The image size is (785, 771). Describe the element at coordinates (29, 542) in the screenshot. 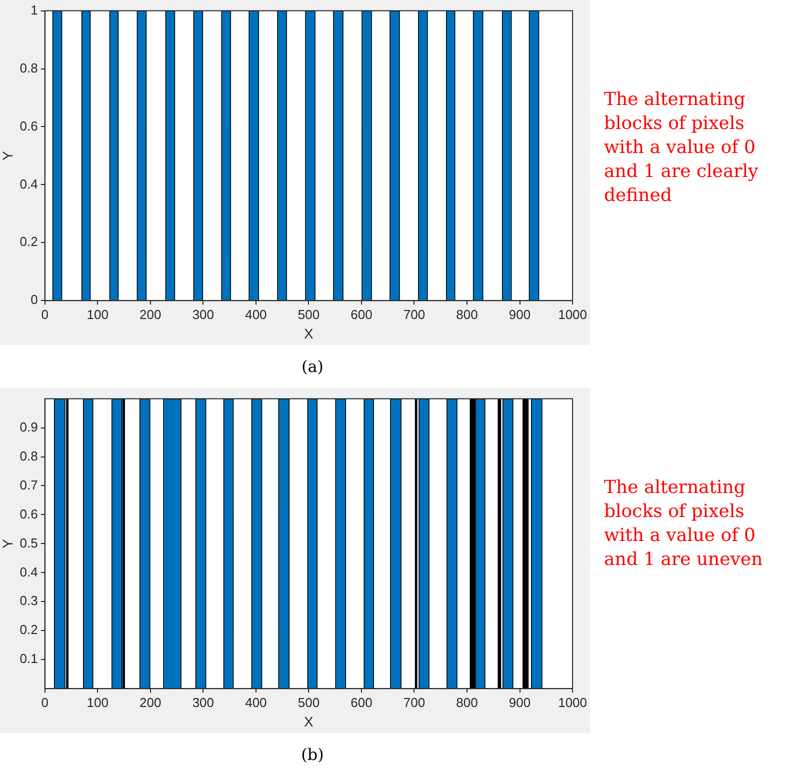

I see `y-tick-label: 0.5` at that location.